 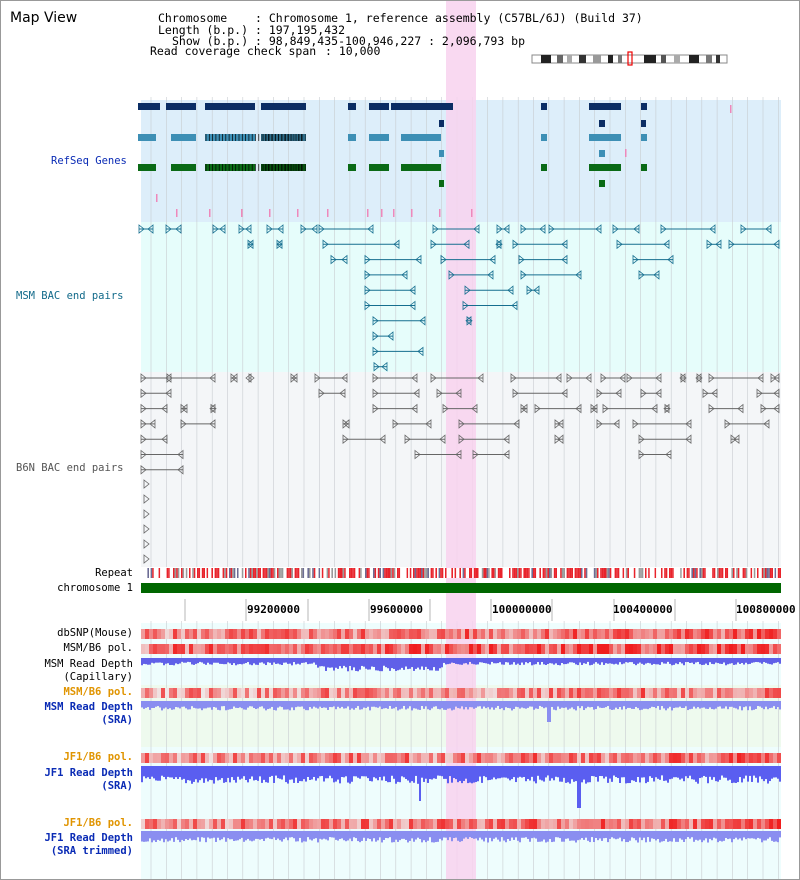 What do you see at coordinates (88, 707) in the screenshot?
I see `track-label-msm-depth-sra: MSM Read Depth` at bounding box center [88, 707].